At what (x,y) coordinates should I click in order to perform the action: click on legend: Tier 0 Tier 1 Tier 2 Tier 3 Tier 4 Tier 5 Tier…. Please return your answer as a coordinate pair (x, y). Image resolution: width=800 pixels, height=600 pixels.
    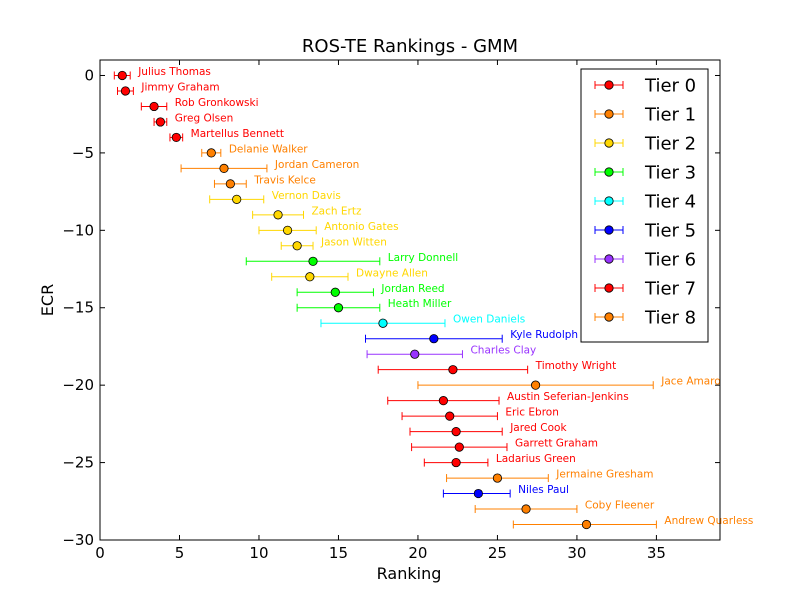
    Looking at the image, I should click on (644, 205).